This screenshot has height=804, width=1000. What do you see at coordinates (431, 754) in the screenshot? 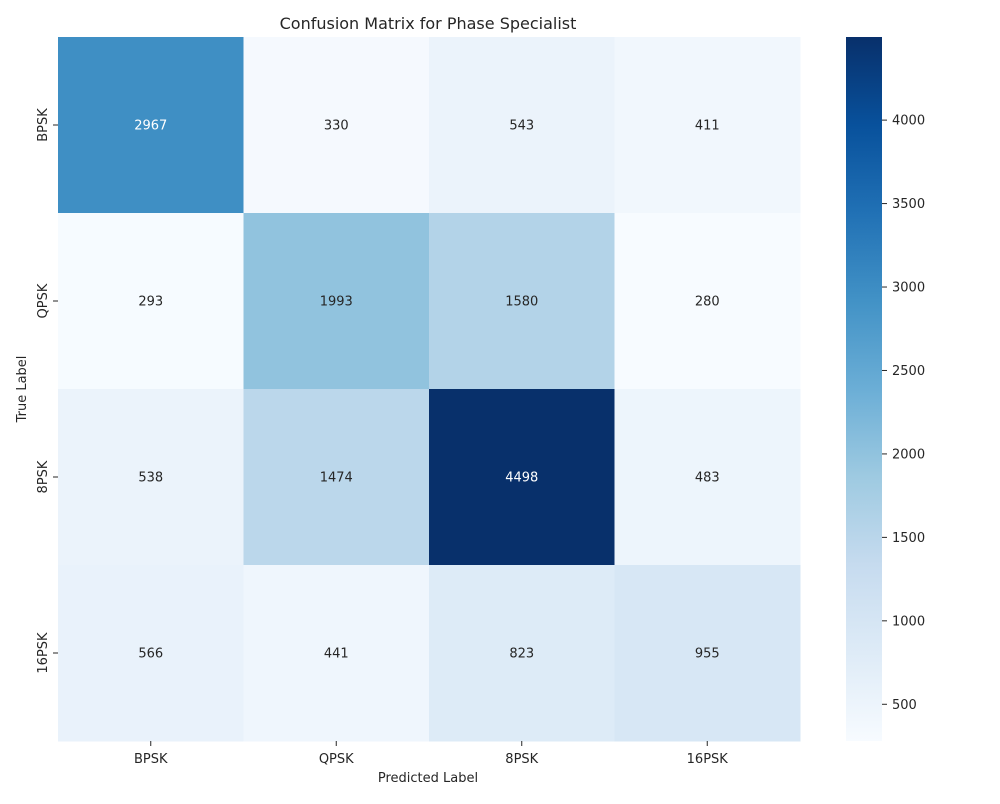
I see `x-axis-ticks: BPSK QPSK 8PSK 16PSK` at bounding box center [431, 754].